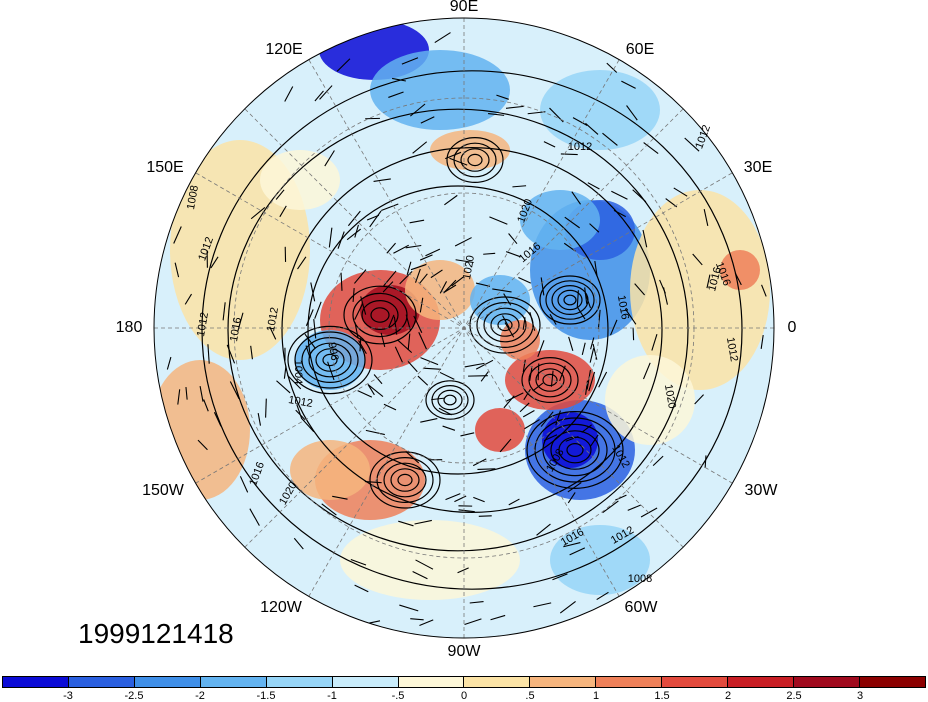  What do you see at coordinates (266, 696) in the screenshot?
I see `colorbar-tick-label: -1.5` at bounding box center [266, 696].